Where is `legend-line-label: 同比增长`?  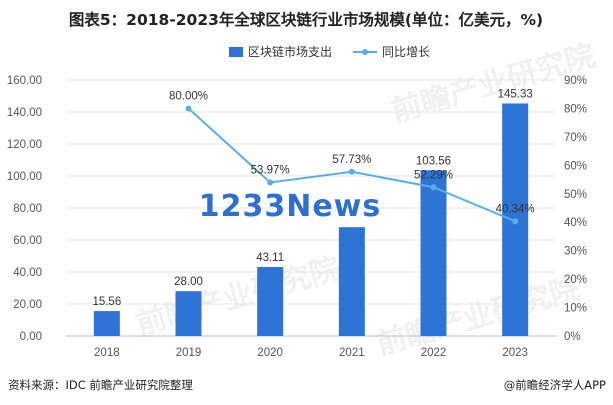
legend-line-label: 同比增长 is located at coordinates (406, 52).